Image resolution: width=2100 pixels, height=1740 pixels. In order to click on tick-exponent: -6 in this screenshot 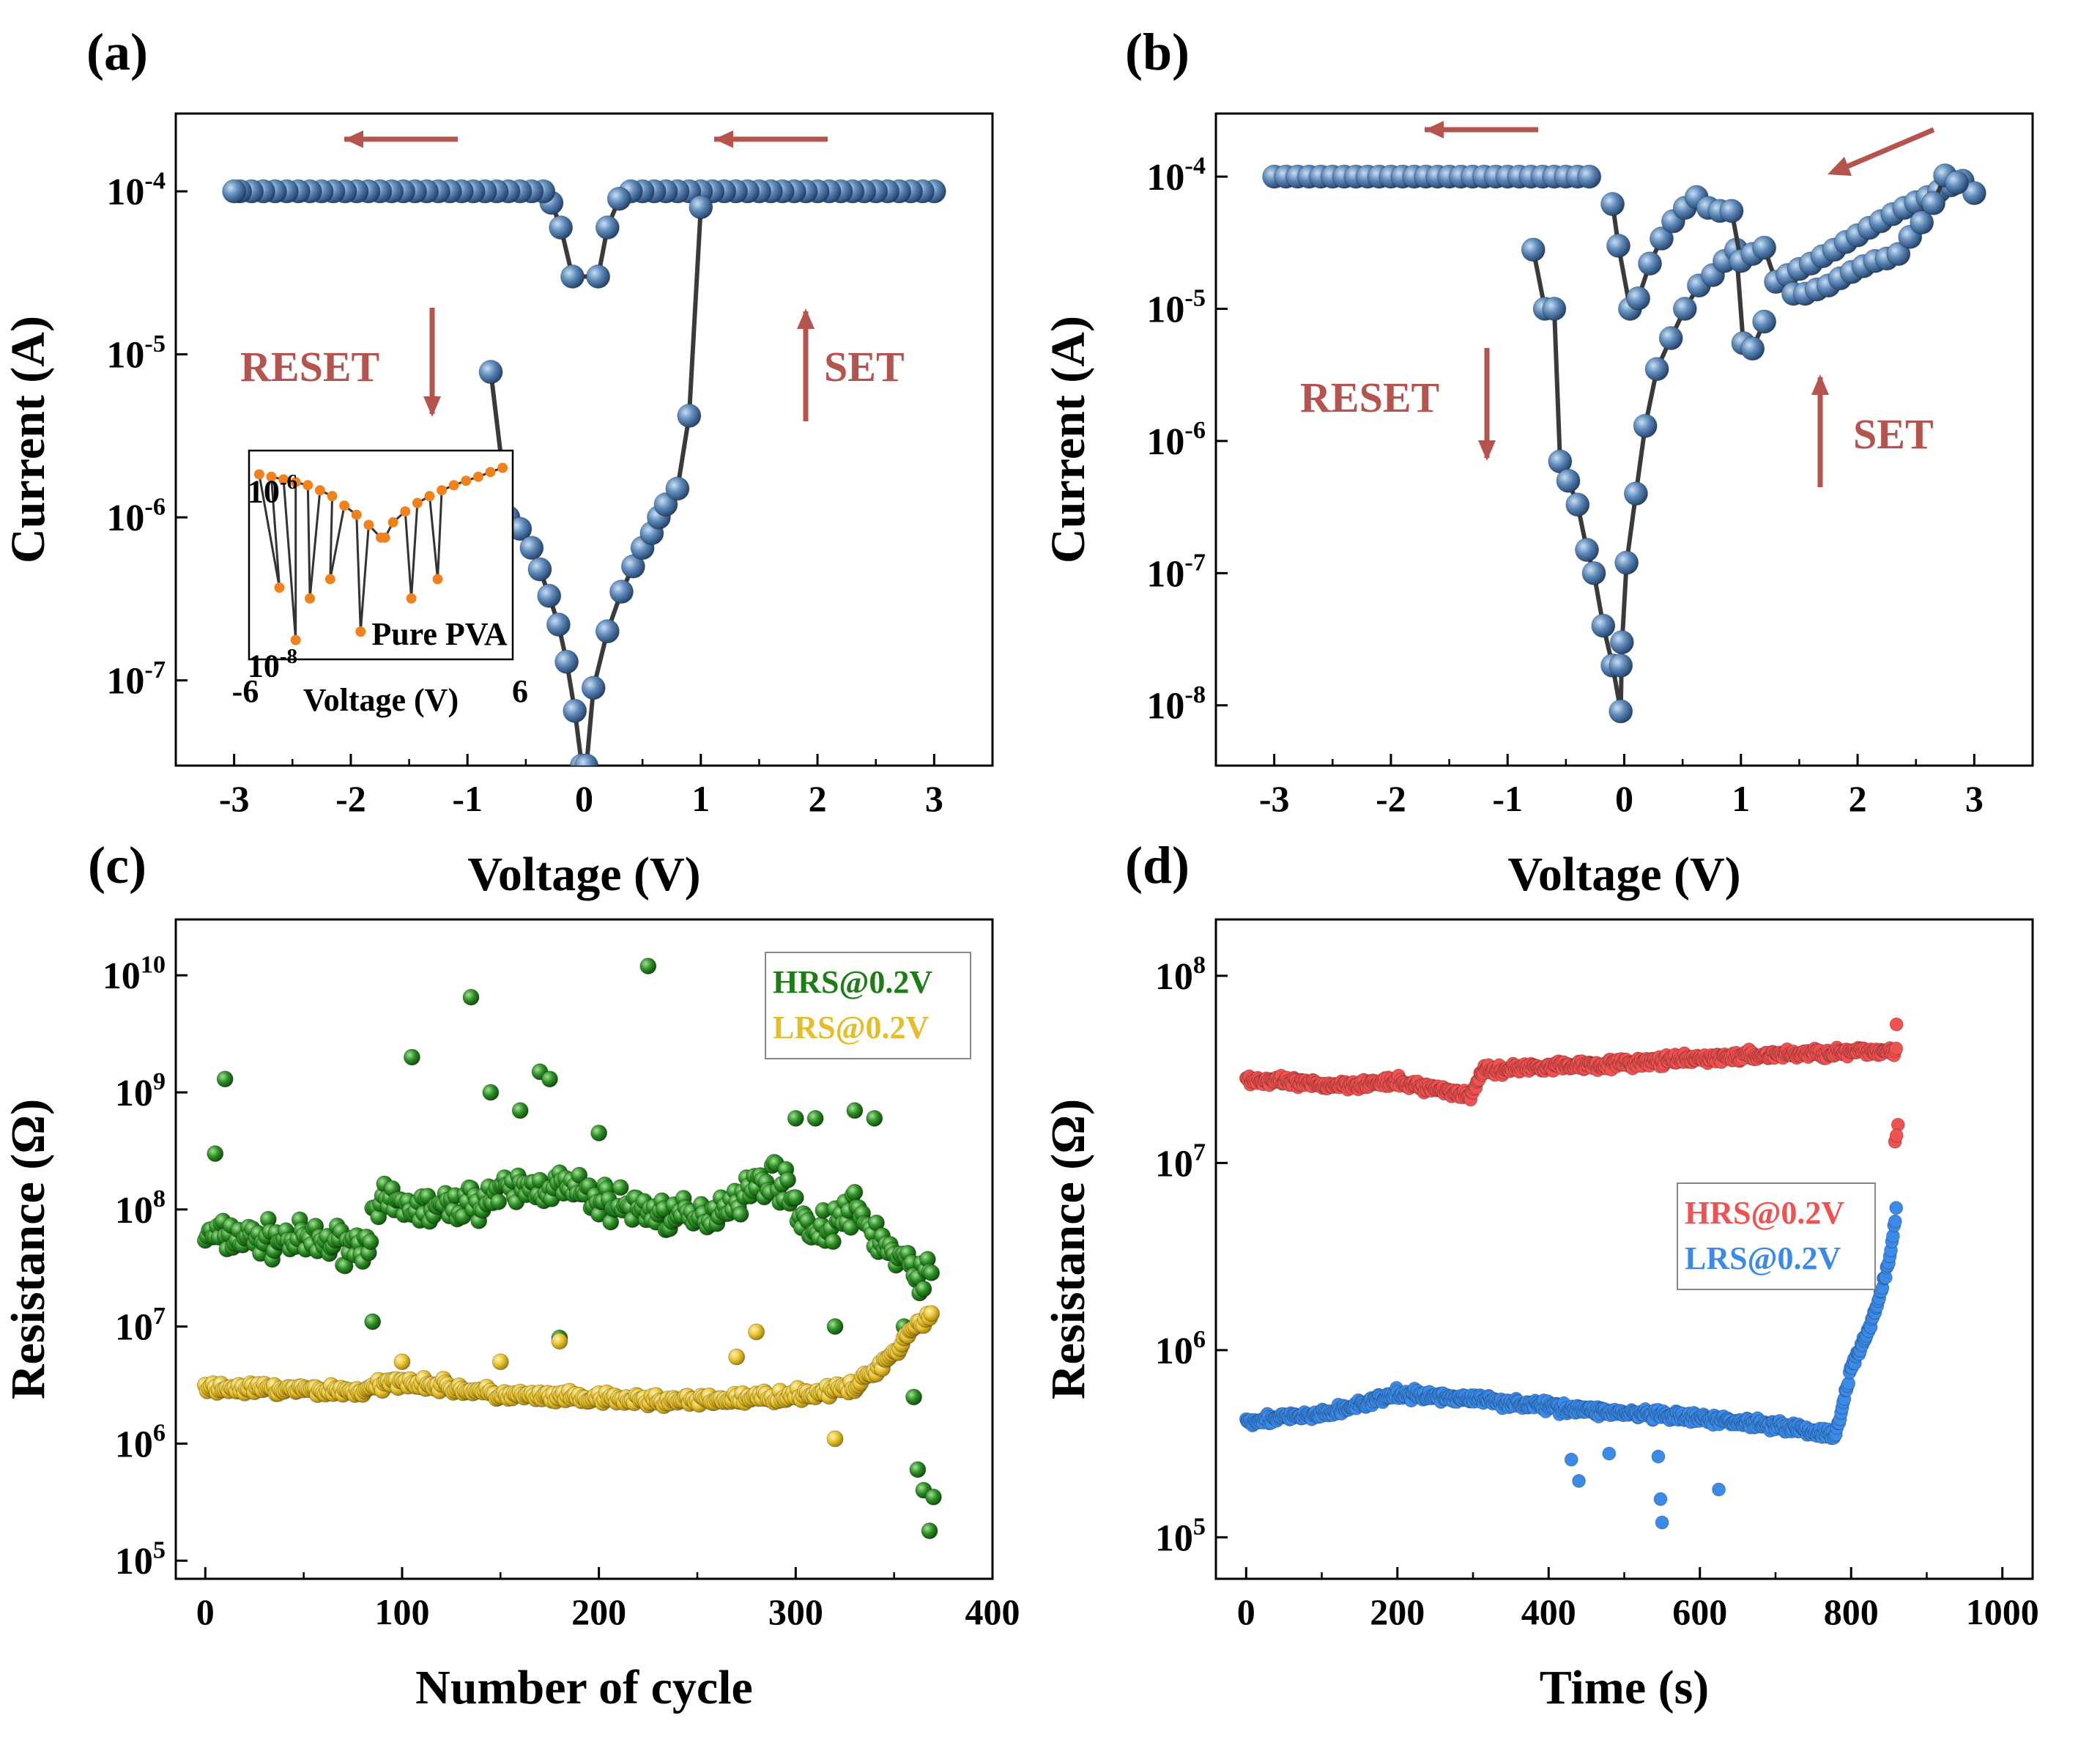, I will do `click(155, 506)`.